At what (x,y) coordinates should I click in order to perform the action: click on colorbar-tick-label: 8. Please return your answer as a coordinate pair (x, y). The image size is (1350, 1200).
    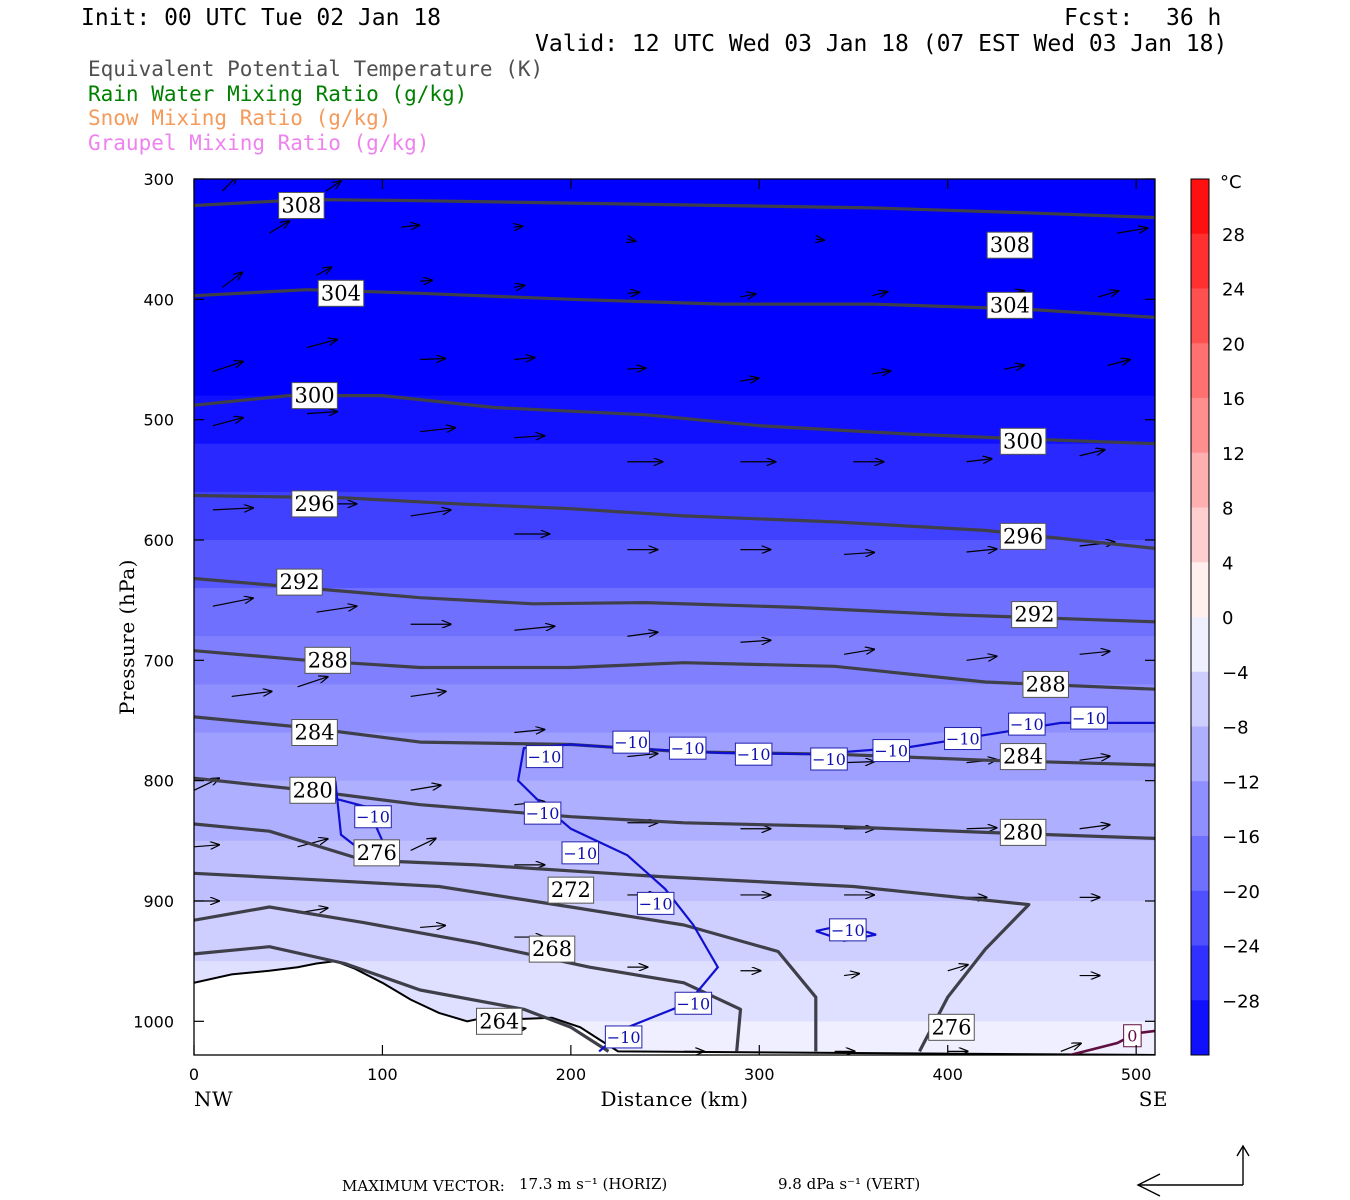
    Looking at the image, I should click on (1227, 509).